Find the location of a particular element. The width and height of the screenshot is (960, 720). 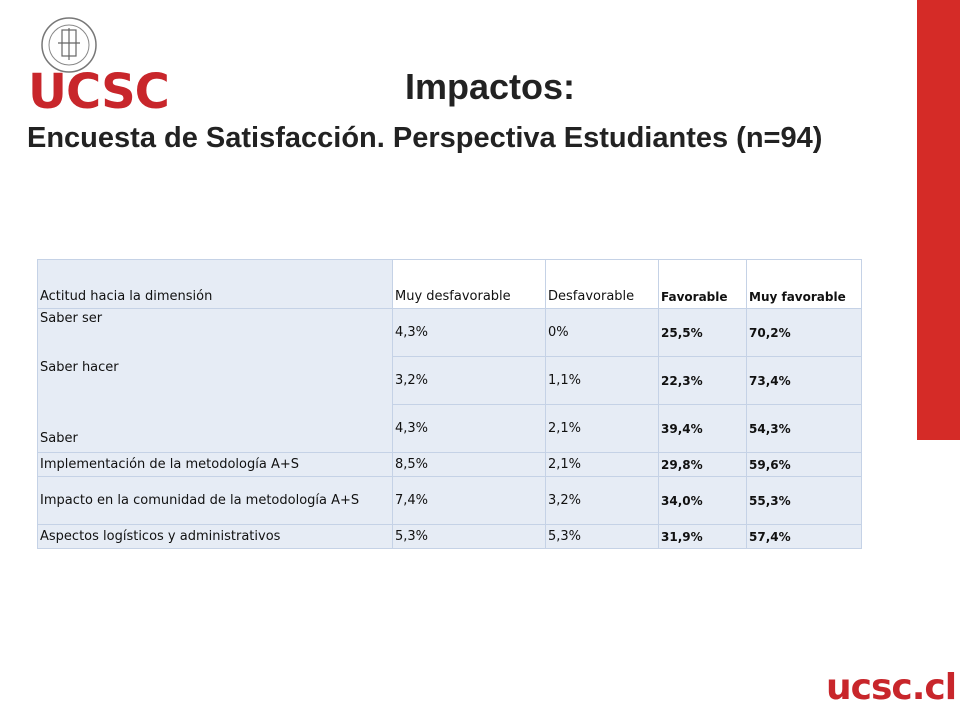

stacked-labels-cell: Saber ser Saber hacer Saber is located at coordinates (215, 380).